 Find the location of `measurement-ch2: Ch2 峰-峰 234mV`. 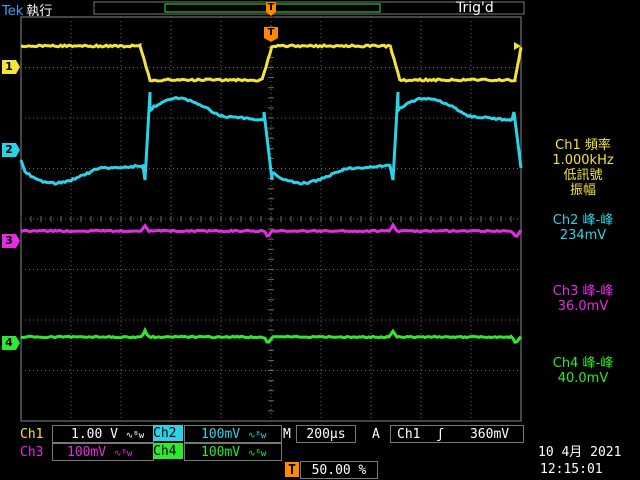

measurement-ch2: Ch2 峰-峰 234mV is located at coordinates (583, 228).